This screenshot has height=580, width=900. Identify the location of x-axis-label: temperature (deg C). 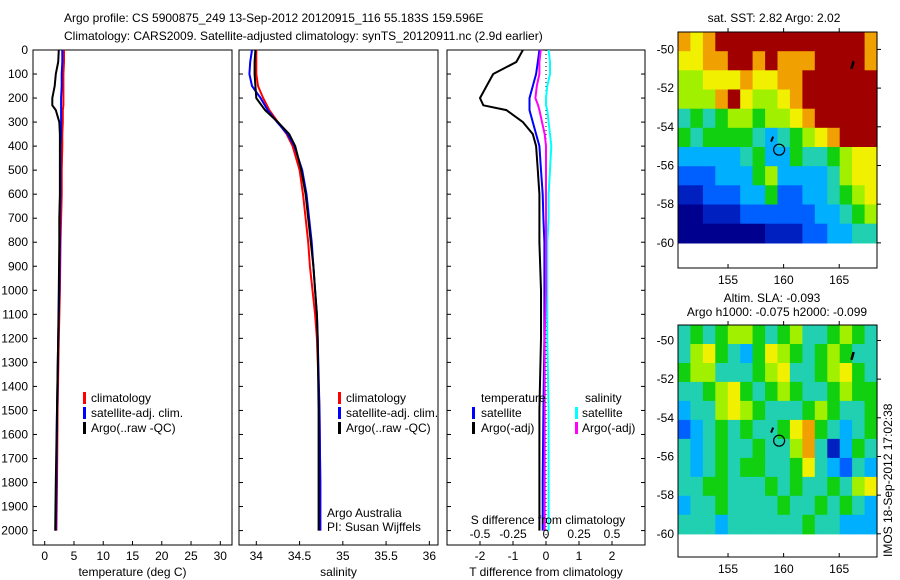
(132, 572).